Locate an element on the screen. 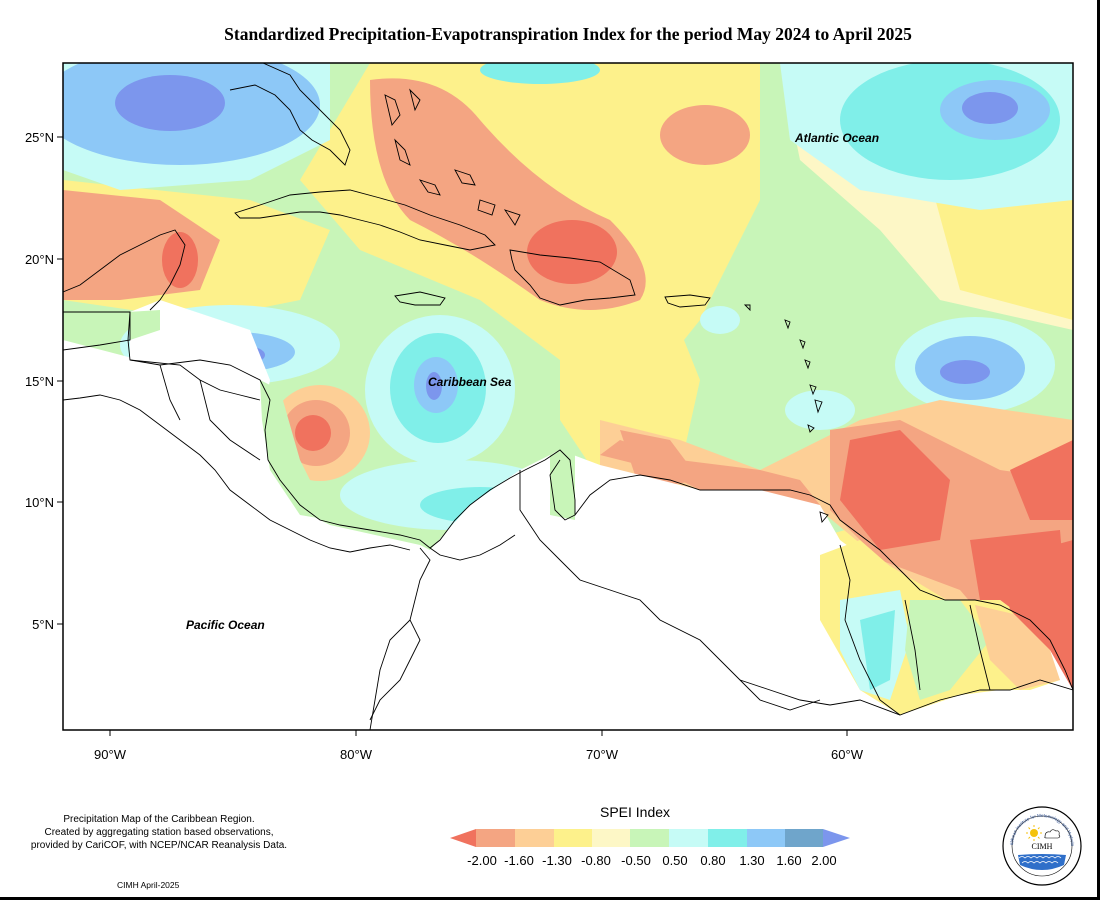 This screenshot has height=900, width=1100. legend-tick: -2.00 is located at coordinates (482, 860).